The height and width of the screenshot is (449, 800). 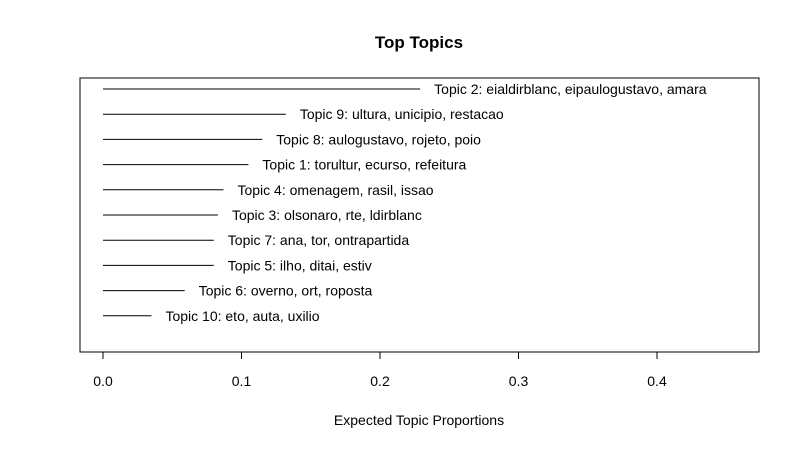 I want to click on x-axis: 0.0 0.1 0.2 0.3 0.4, so click(x=380, y=370).